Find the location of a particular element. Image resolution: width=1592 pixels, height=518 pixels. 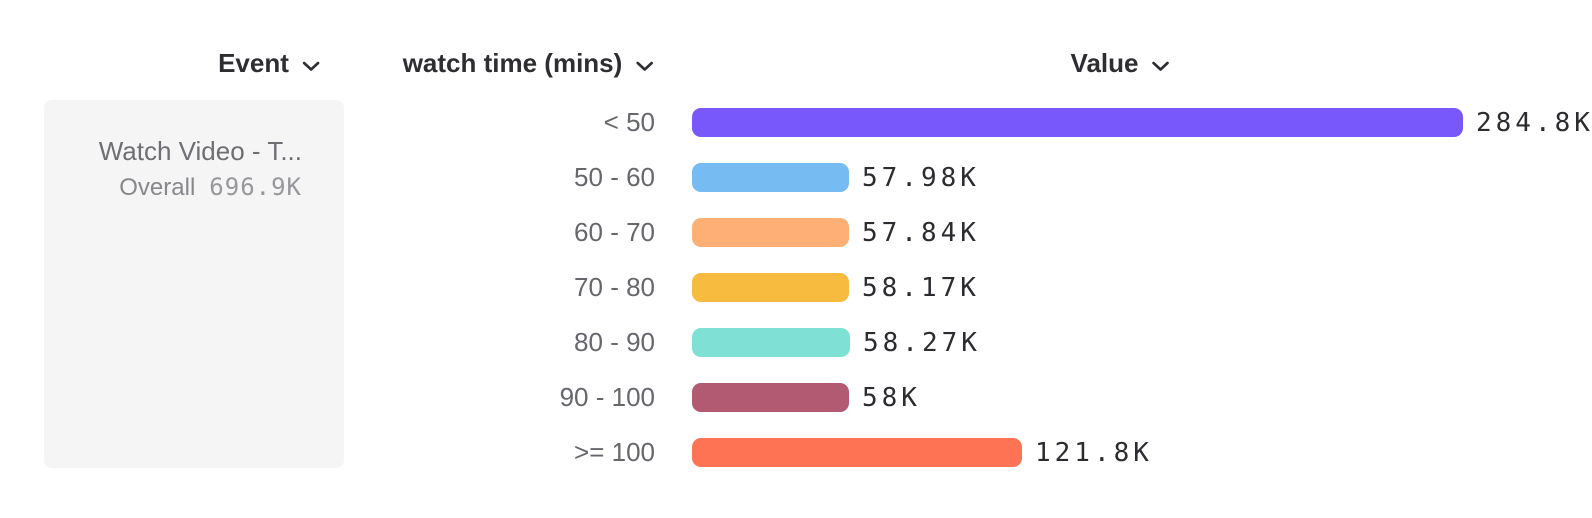

chart-row: 70 - 80 58.17K is located at coordinates (796, 288).